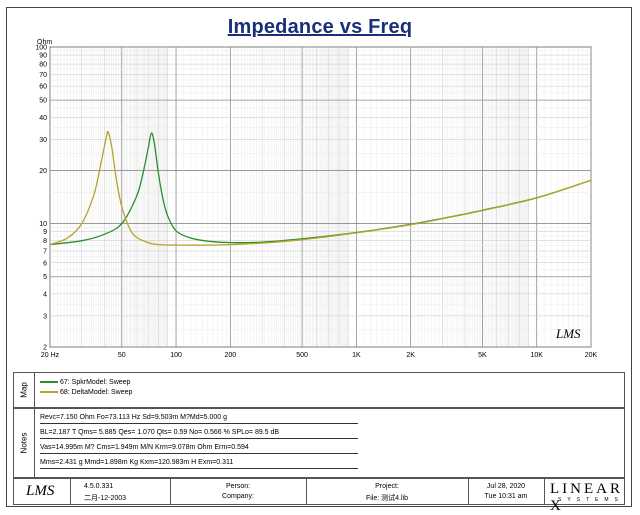  What do you see at coordinates (45, 241) in the screenshot?
I see `y-tick-label: 8` at bounding box center [45, 241].